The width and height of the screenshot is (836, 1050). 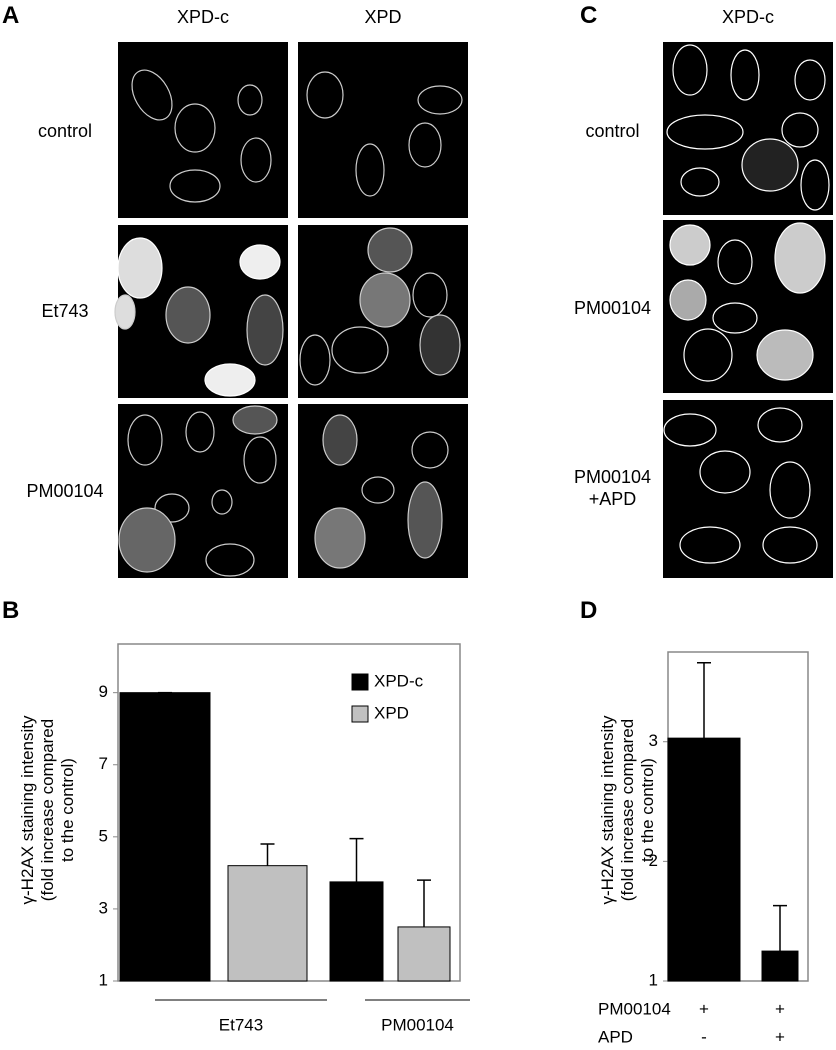 What do you see at coordinates (391, 712) in the screenshot?
I see `legend-label: XPD` at bounding box center [391, 712].